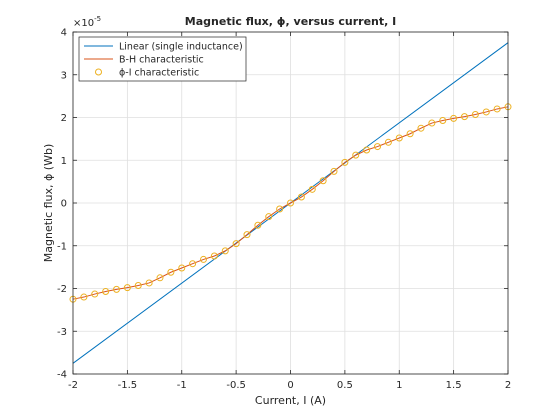 This screenshot has width=560, height=420. I want to click on y-tick-label: 2, so click(64, 118).